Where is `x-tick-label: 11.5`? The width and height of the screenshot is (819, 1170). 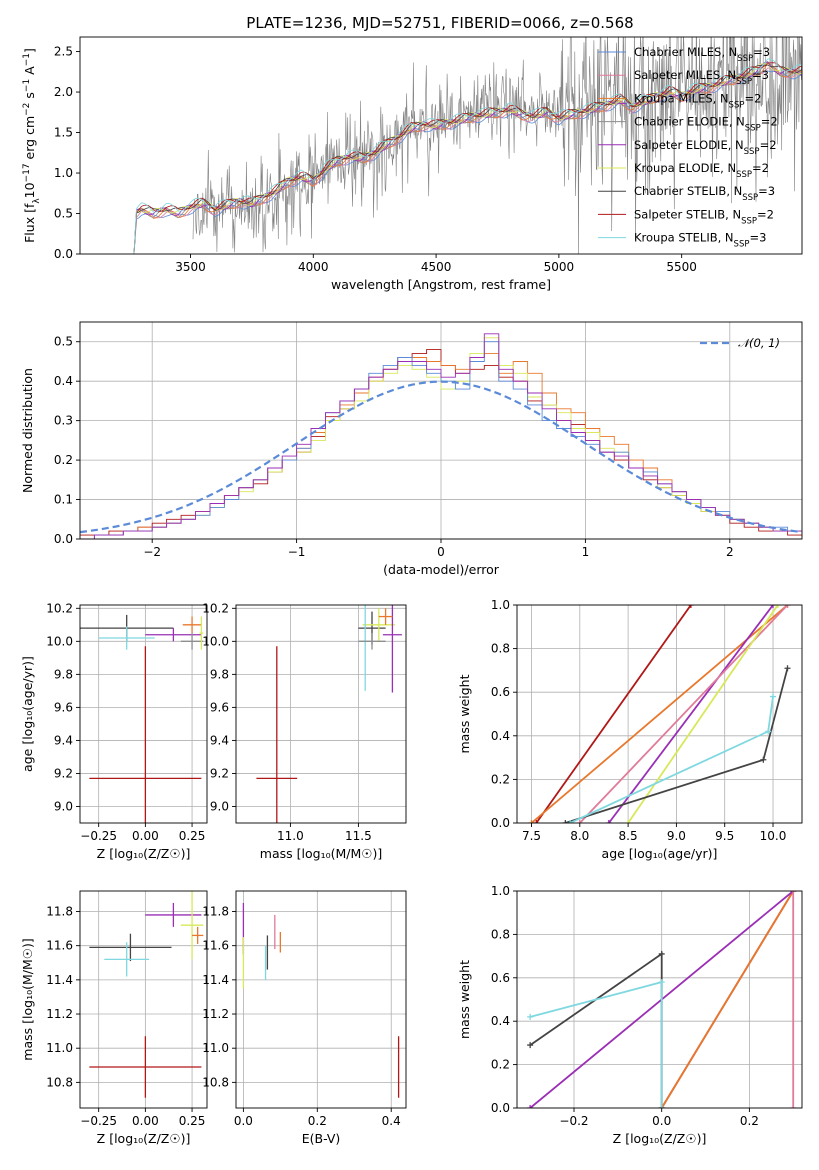
x-tick-label: 11.5 is located at coordinates (358, 836).